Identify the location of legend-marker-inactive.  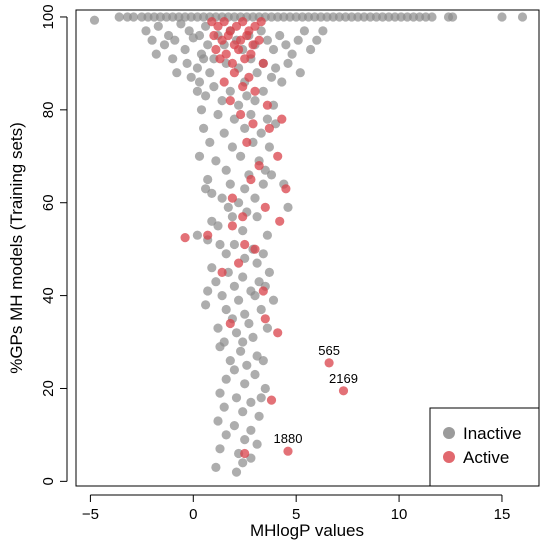
(449, 433).